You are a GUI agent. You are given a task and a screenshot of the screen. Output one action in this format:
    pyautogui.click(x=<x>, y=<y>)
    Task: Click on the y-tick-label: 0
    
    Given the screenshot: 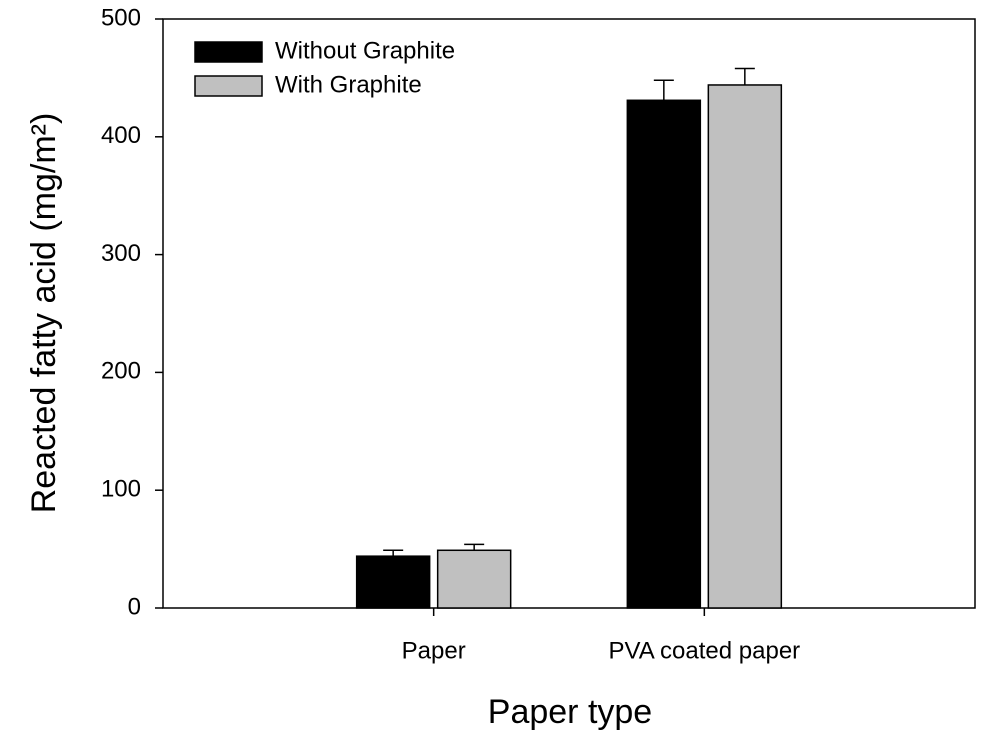 What is the action you would take?
    pyautogui.click(x=134, y=606)
    